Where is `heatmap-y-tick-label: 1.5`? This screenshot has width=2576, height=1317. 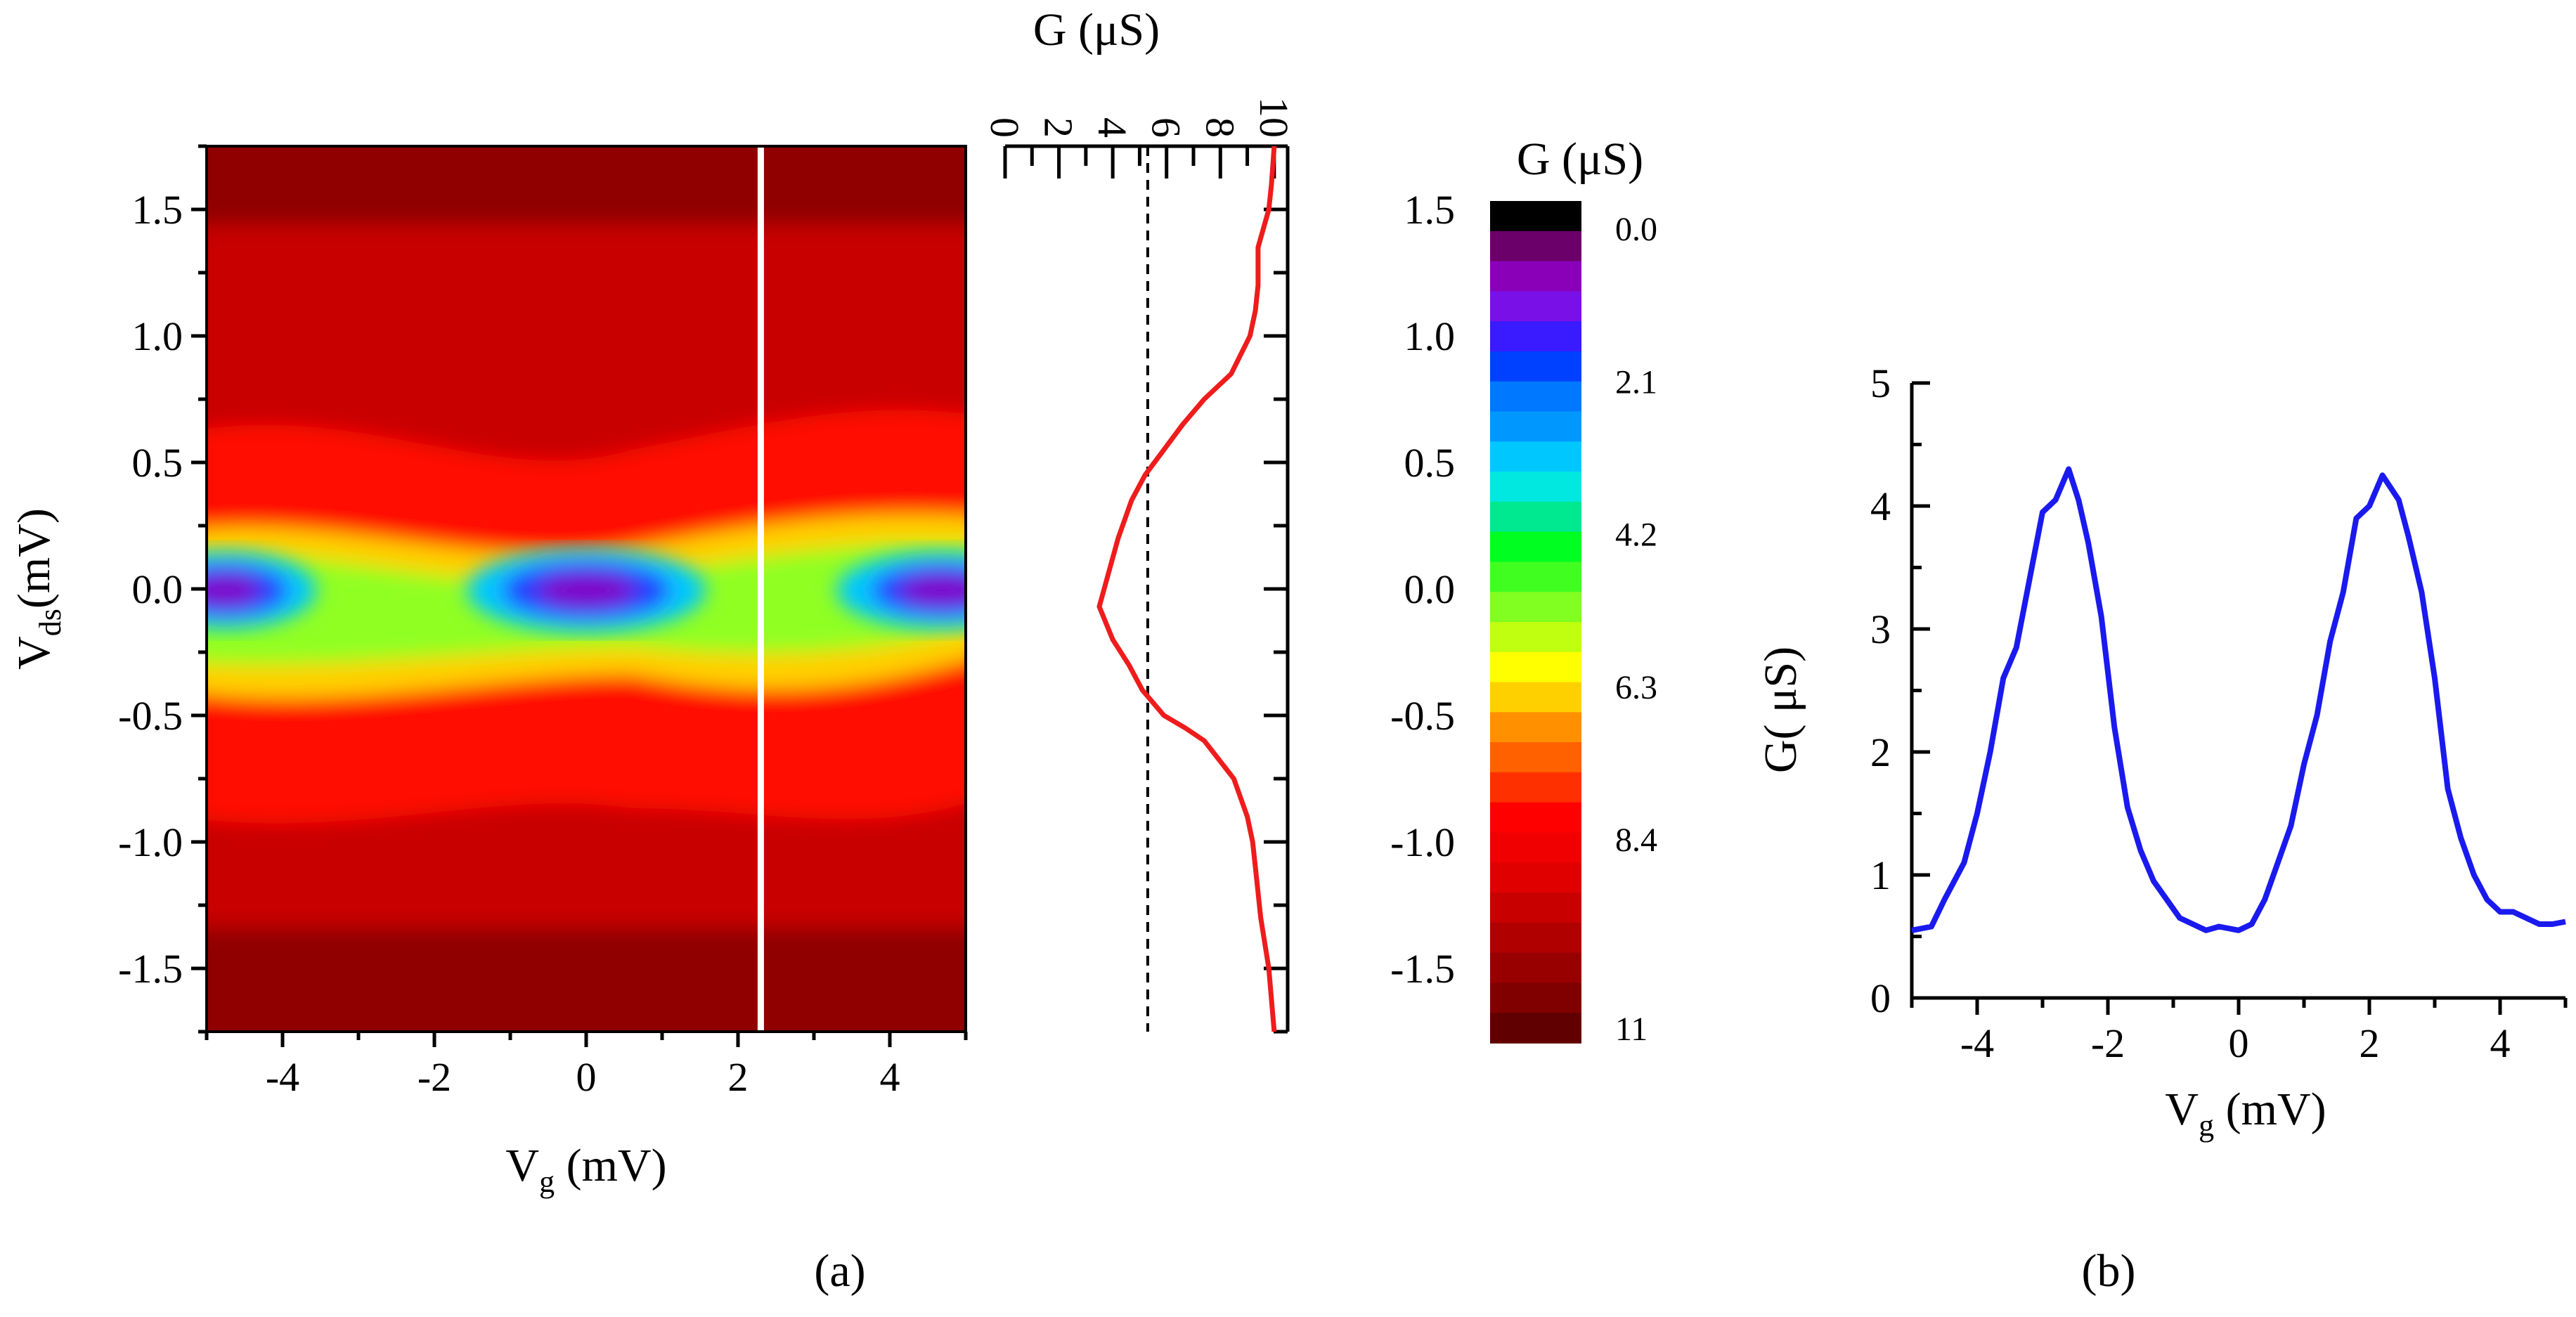 heatmap-y-tick-label: 1.5 is located at coordinates (158, 210).